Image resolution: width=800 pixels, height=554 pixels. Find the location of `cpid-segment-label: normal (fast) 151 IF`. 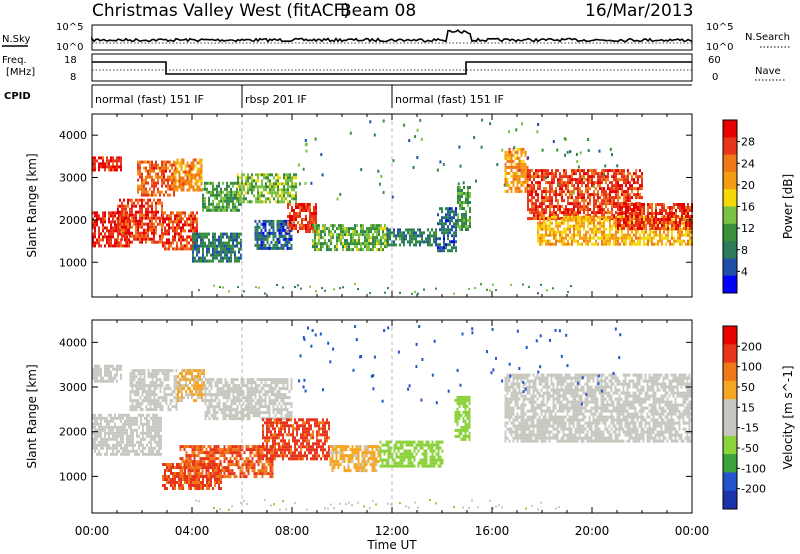

cpid-segment-label: normal (fast) 151 IF is located at coordinates (149, 99).